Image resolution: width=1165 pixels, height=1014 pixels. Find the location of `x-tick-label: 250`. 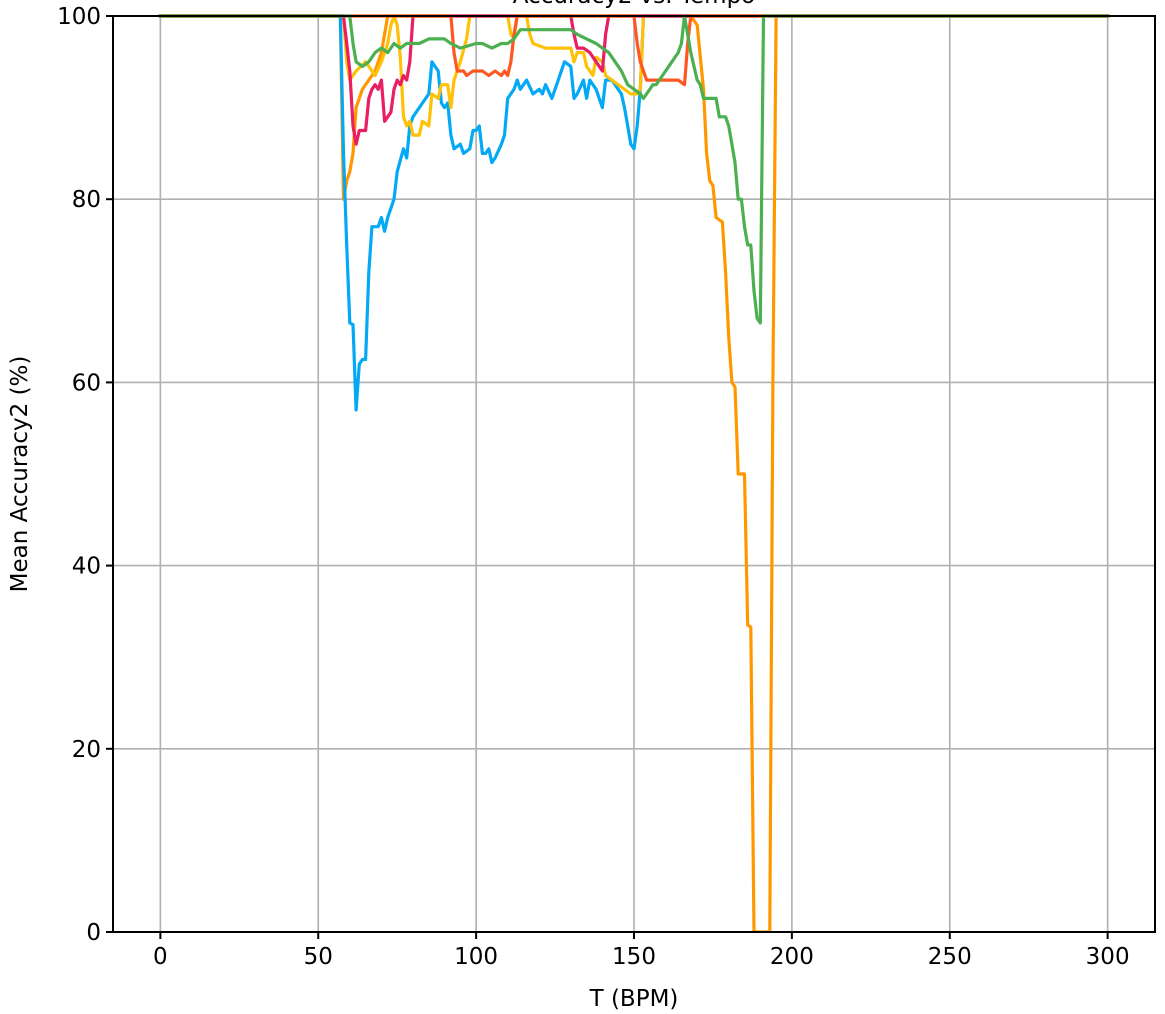

x-tick-label: 250 is located at coordinates (950, 957).